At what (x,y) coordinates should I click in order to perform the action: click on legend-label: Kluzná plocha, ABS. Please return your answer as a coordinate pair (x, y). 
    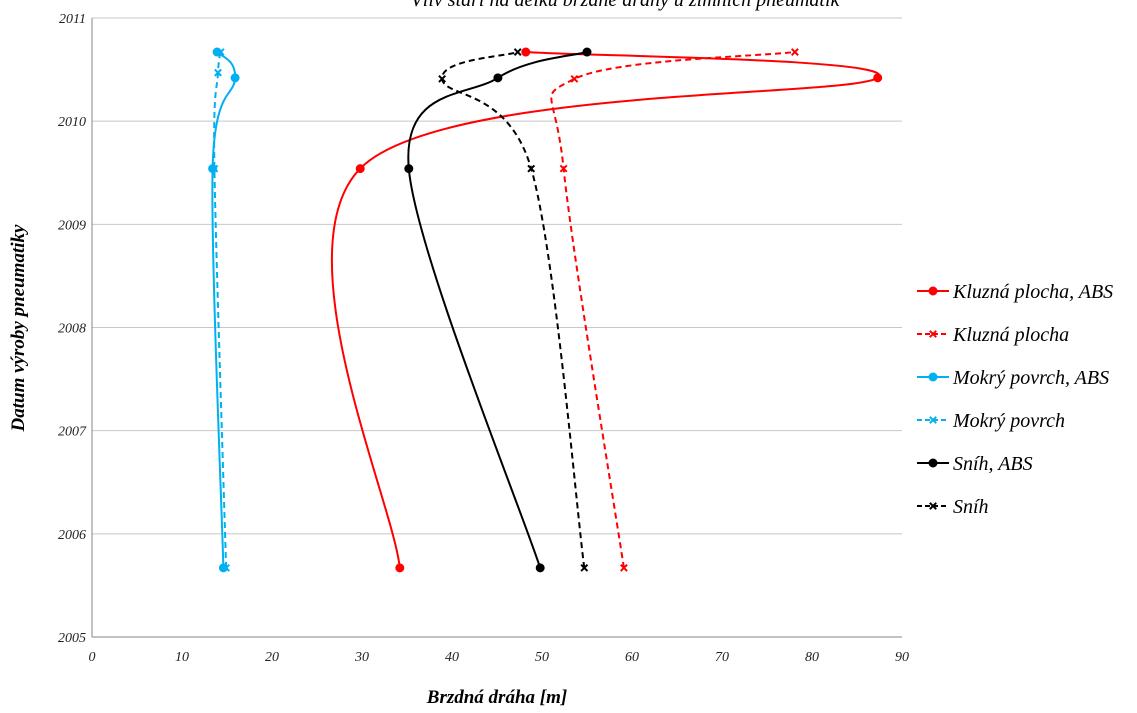
    Looking at the image, I should click on (1032, 292).